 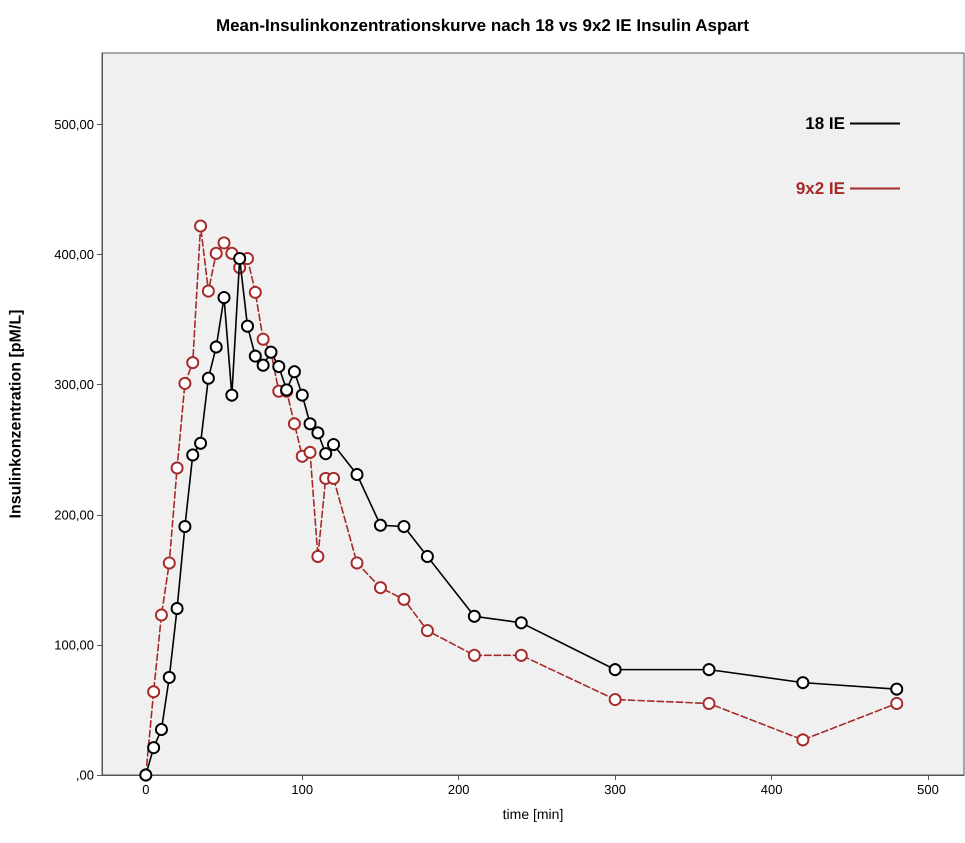 I want to click on y-tick-label: 200,00, so click(x=74, y=514).